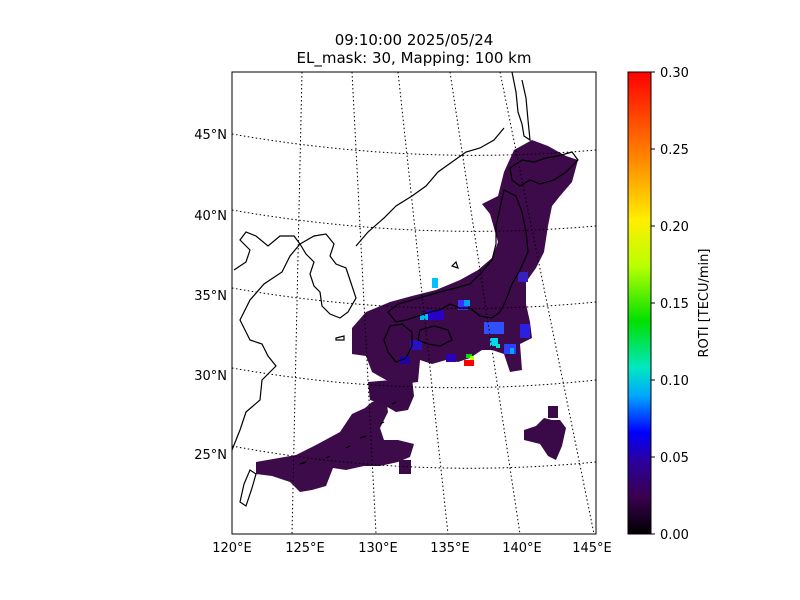 This screenshot has width=800, height=600. I want to click on colorbar-tick-label: 0.10, so click(674, 381).